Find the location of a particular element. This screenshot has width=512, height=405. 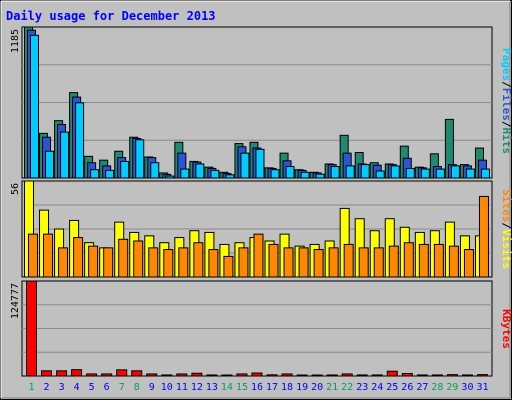

panel-visits-legend: Sites/Visits is located at coordinates (506, 229).